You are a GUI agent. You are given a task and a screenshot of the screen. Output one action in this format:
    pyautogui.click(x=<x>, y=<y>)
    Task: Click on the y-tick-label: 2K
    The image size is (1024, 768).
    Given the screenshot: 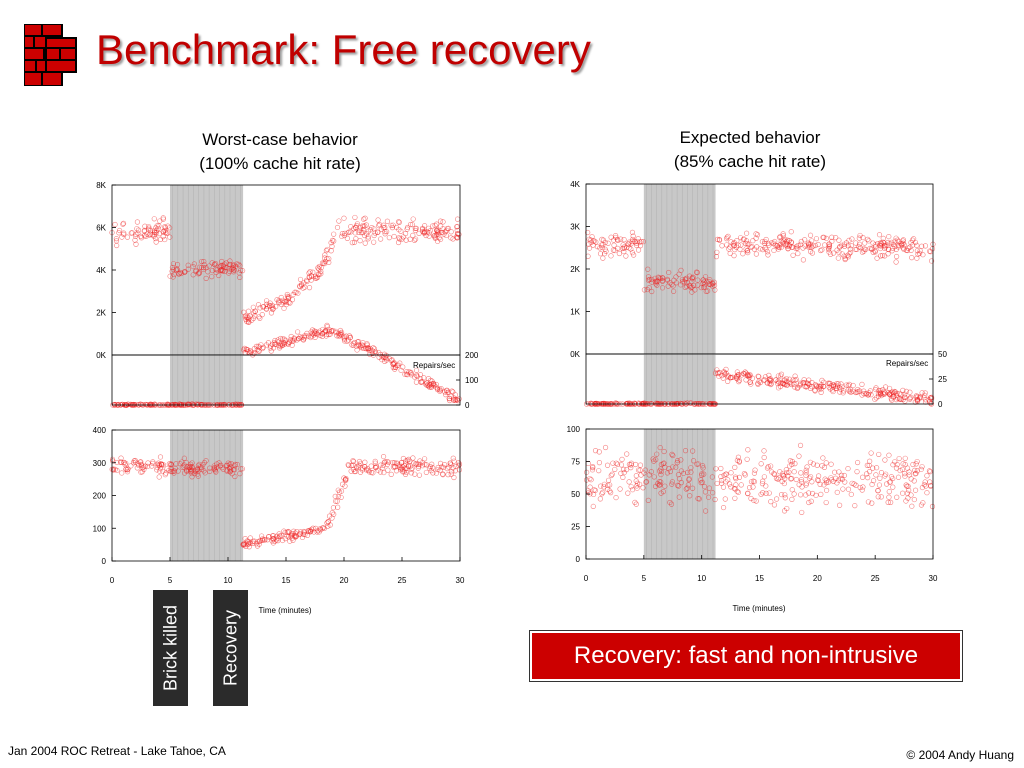 What is the action you would take?
    pyautogui.click(x=101, y=313)
    